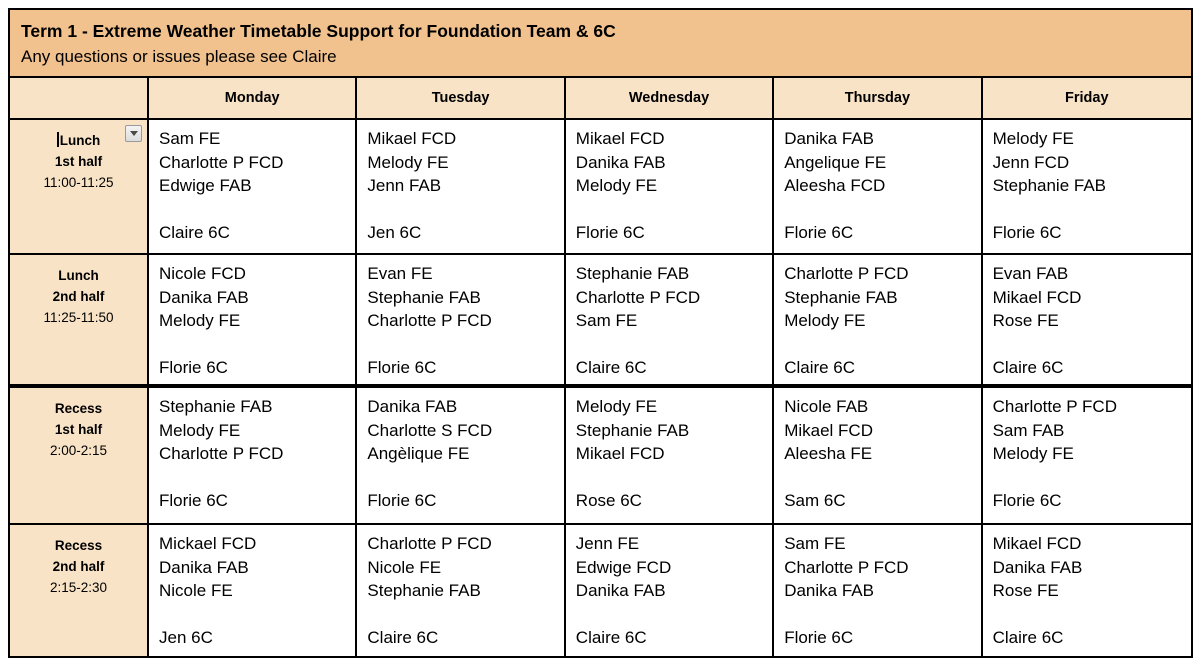  I want to click on period-label-recess-2nd: Recess 2nd half 2:15-2:30, so click(79, 590).